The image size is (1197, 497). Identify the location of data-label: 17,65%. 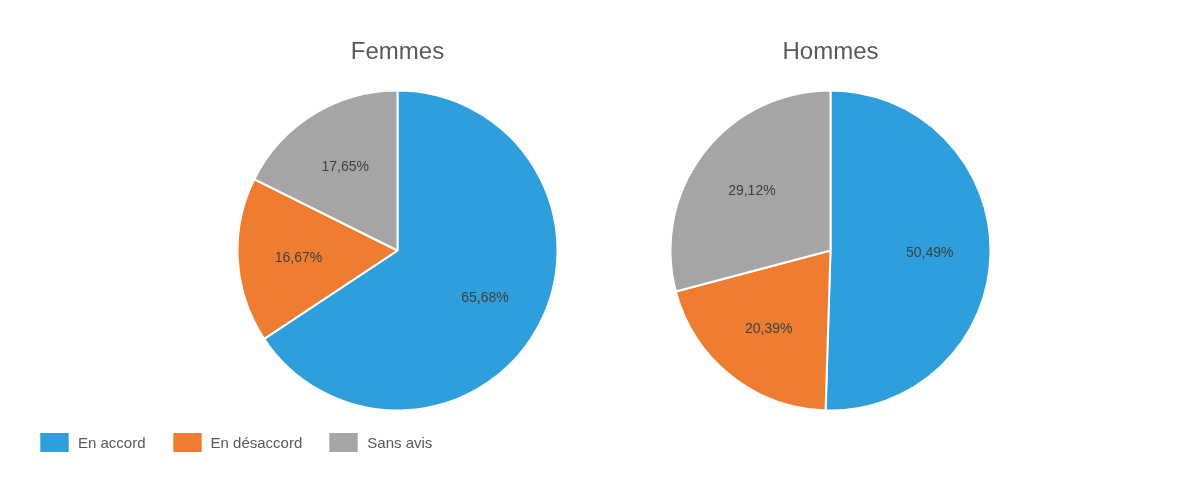
(345, 166).